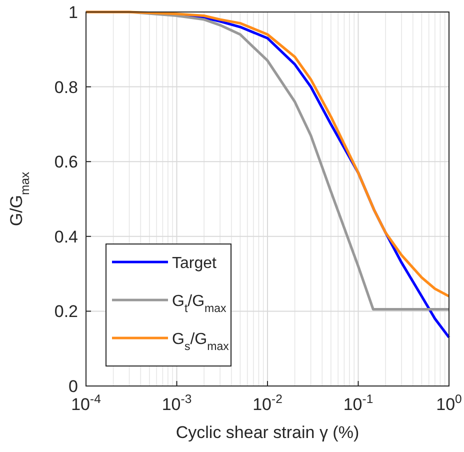 The height and width of the screenshot is (452, 464). Describe the element at coordinates (195, 263) in the screenshot. I see `legend-label: Target` at that location.